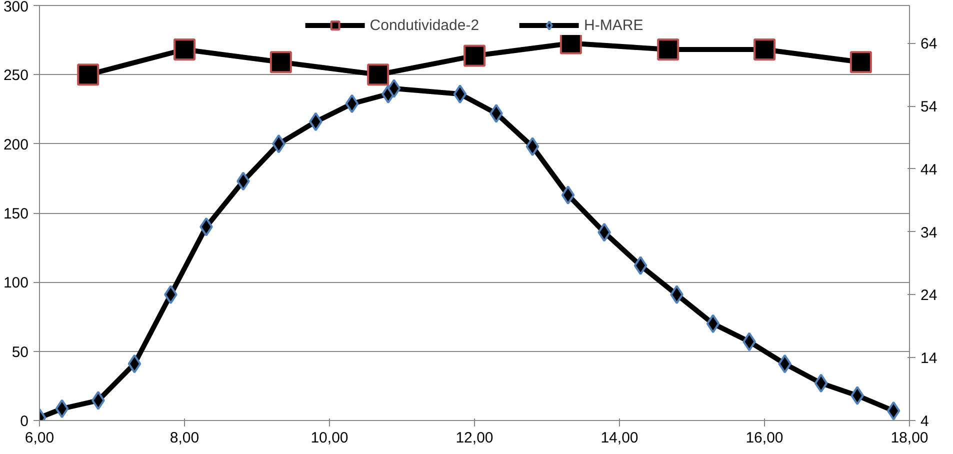 The image size is (953, 454). Describe the element at coordinates (16, 283) in the screenshot. I see `y-tick-label: 100` at that location.